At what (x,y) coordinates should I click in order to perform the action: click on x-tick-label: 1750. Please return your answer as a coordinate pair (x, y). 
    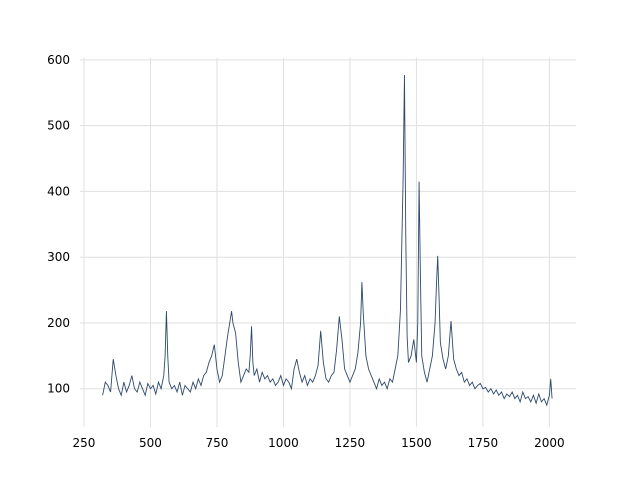
    Looking at the image, I should click on (483, 443).